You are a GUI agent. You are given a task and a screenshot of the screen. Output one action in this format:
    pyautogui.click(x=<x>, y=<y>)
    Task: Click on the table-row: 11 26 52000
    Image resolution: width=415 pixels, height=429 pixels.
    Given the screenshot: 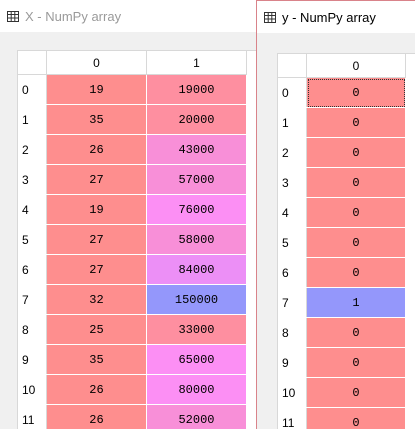 What is the action you would take?
    pyautogui.click(x=132, y=416)
    